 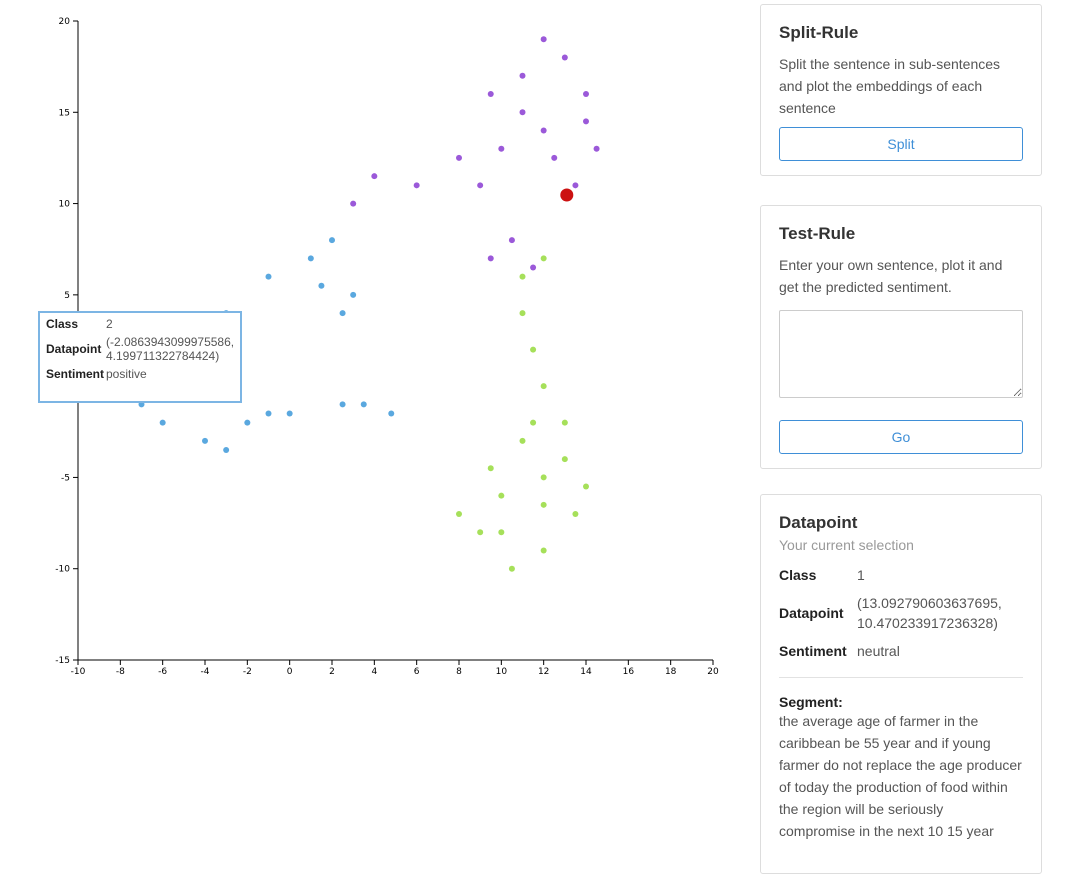 I want to click on y-tick-label: 15, so click(x=64, y=113).